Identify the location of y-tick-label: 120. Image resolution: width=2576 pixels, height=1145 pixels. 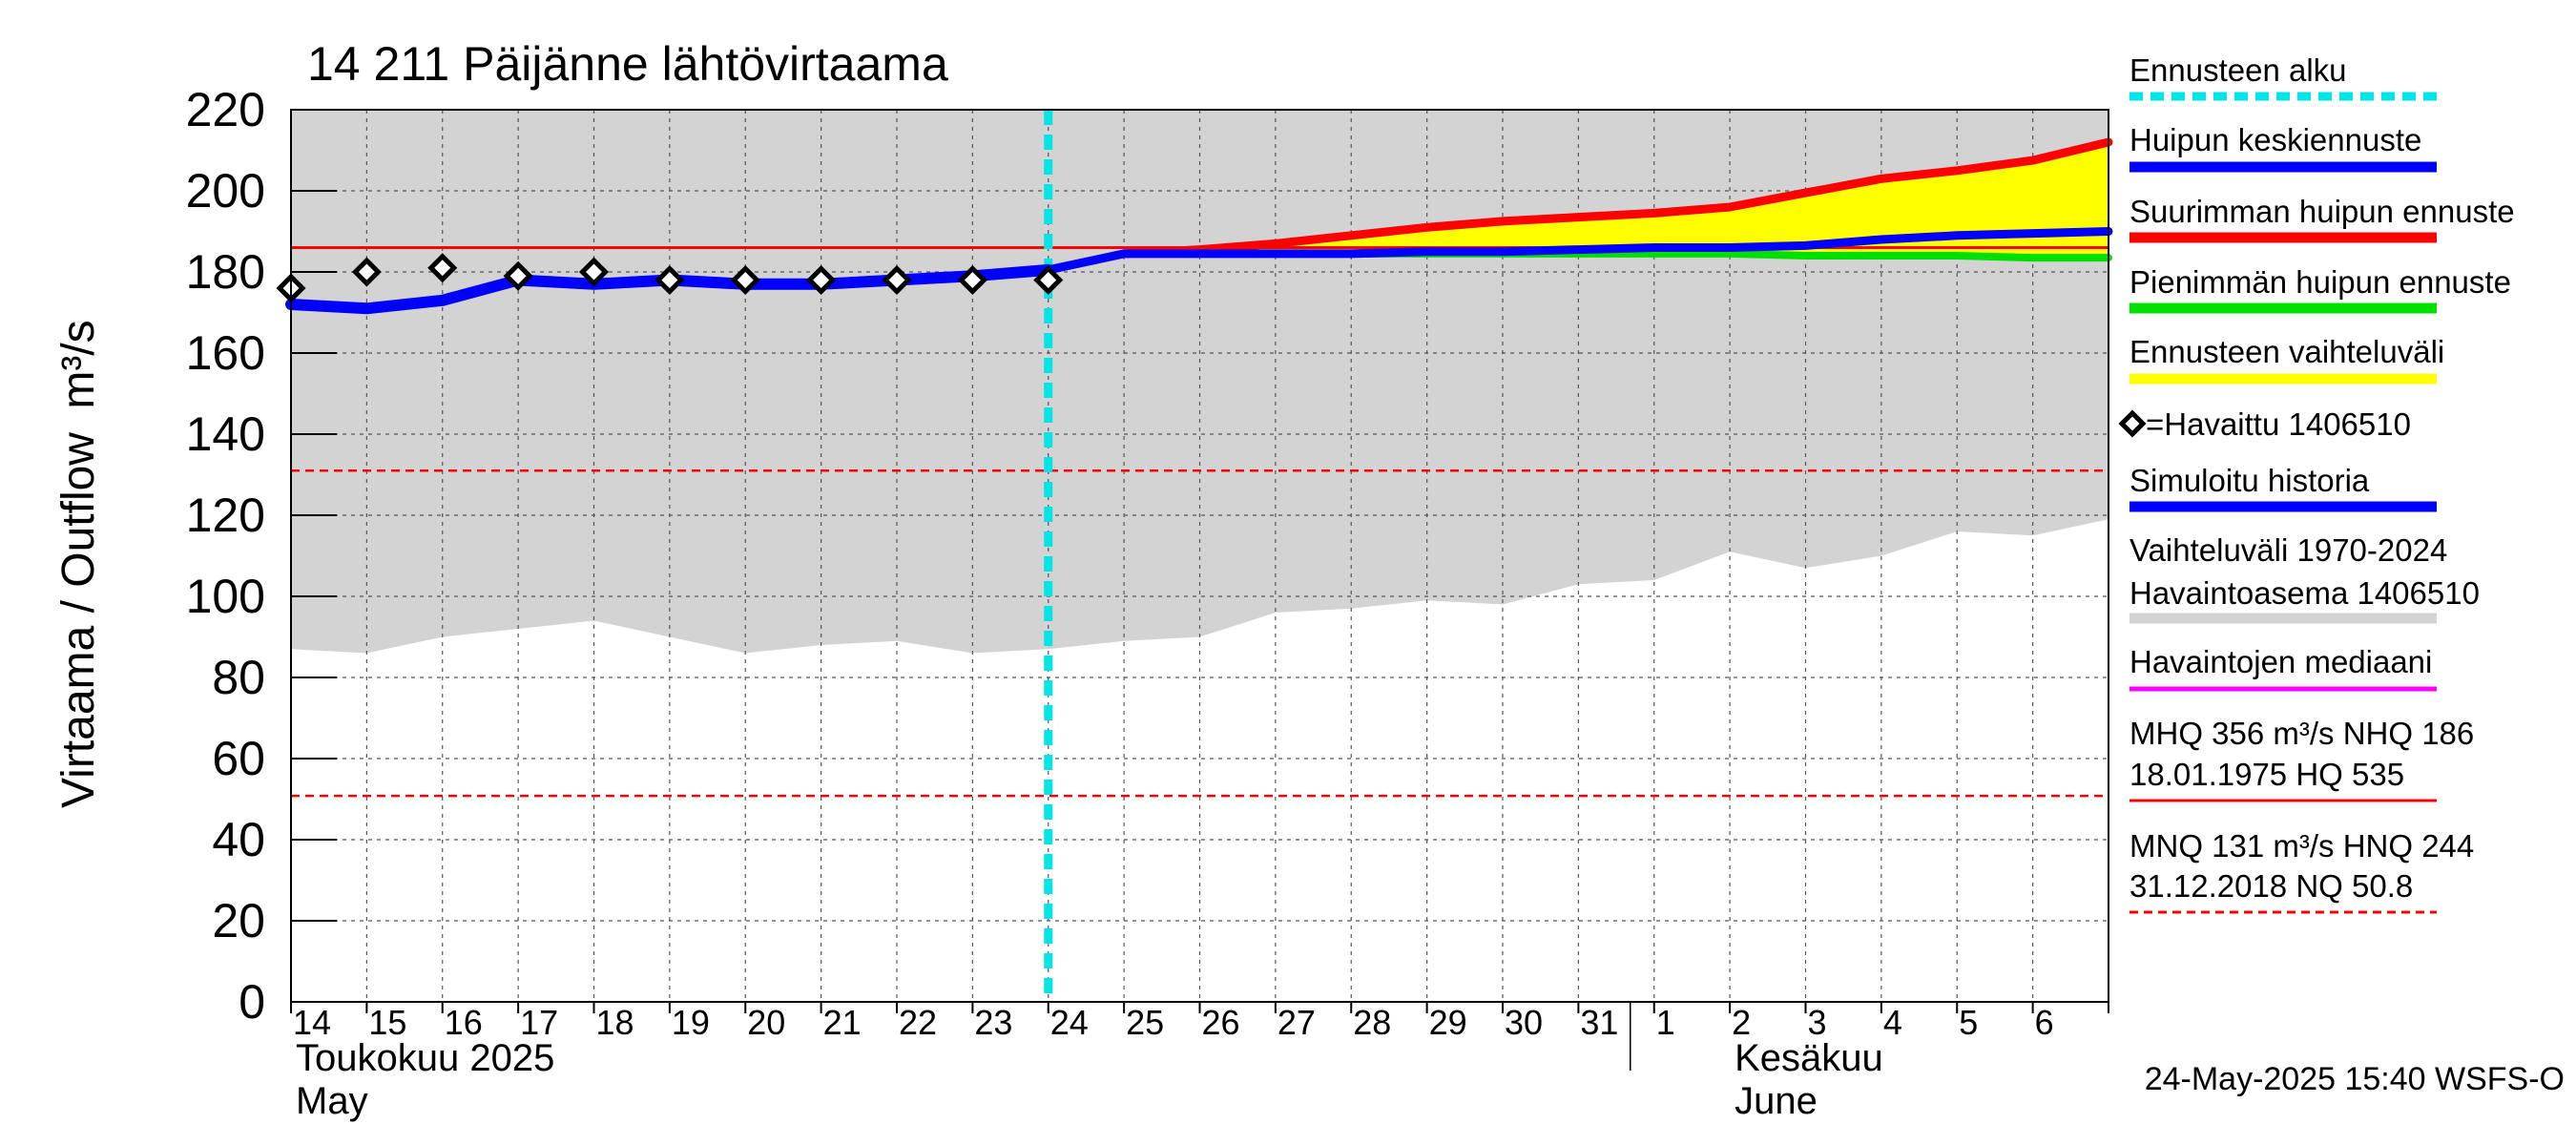
(225, 516).